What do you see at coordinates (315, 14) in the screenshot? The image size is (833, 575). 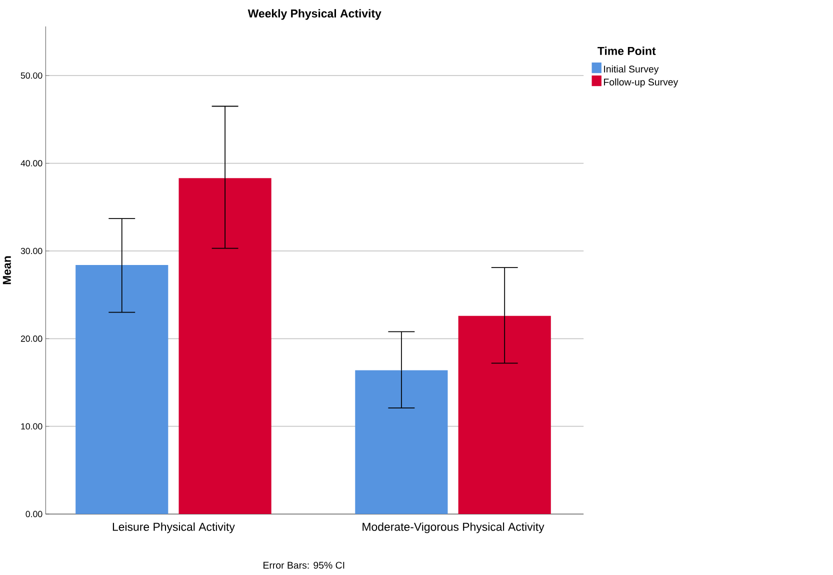 I see `chart-title: Weekly Physical Activity` at bounding box center [315, 14].